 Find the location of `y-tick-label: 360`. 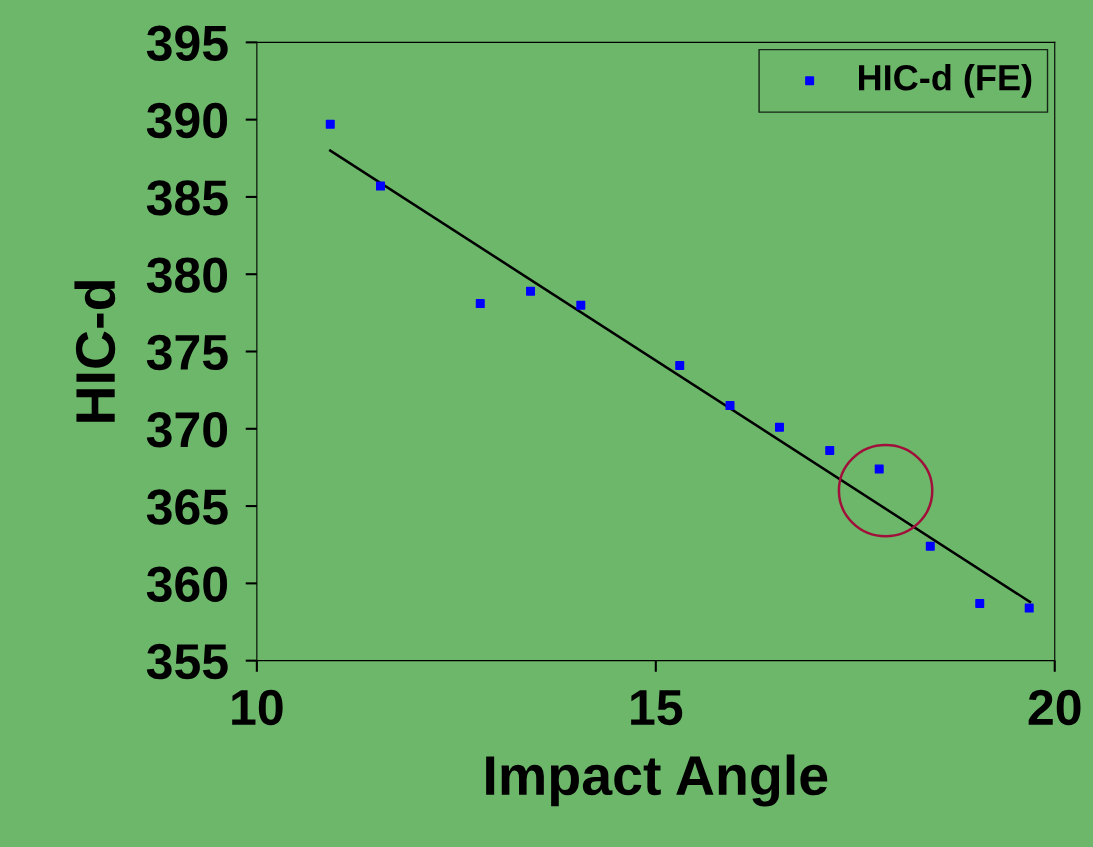

y-tick-label: 360 is located at coordinates (187, 584).